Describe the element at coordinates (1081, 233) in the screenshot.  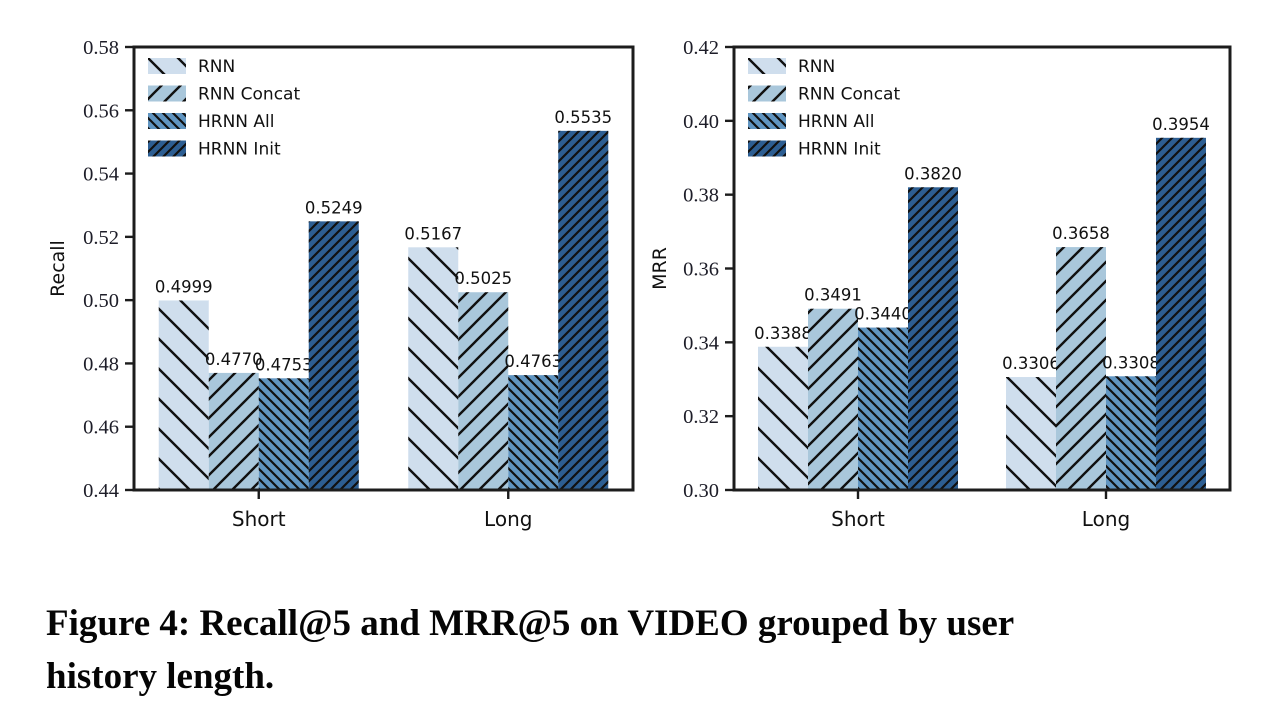
I see `bar-value-label: 0.3658` at that location.